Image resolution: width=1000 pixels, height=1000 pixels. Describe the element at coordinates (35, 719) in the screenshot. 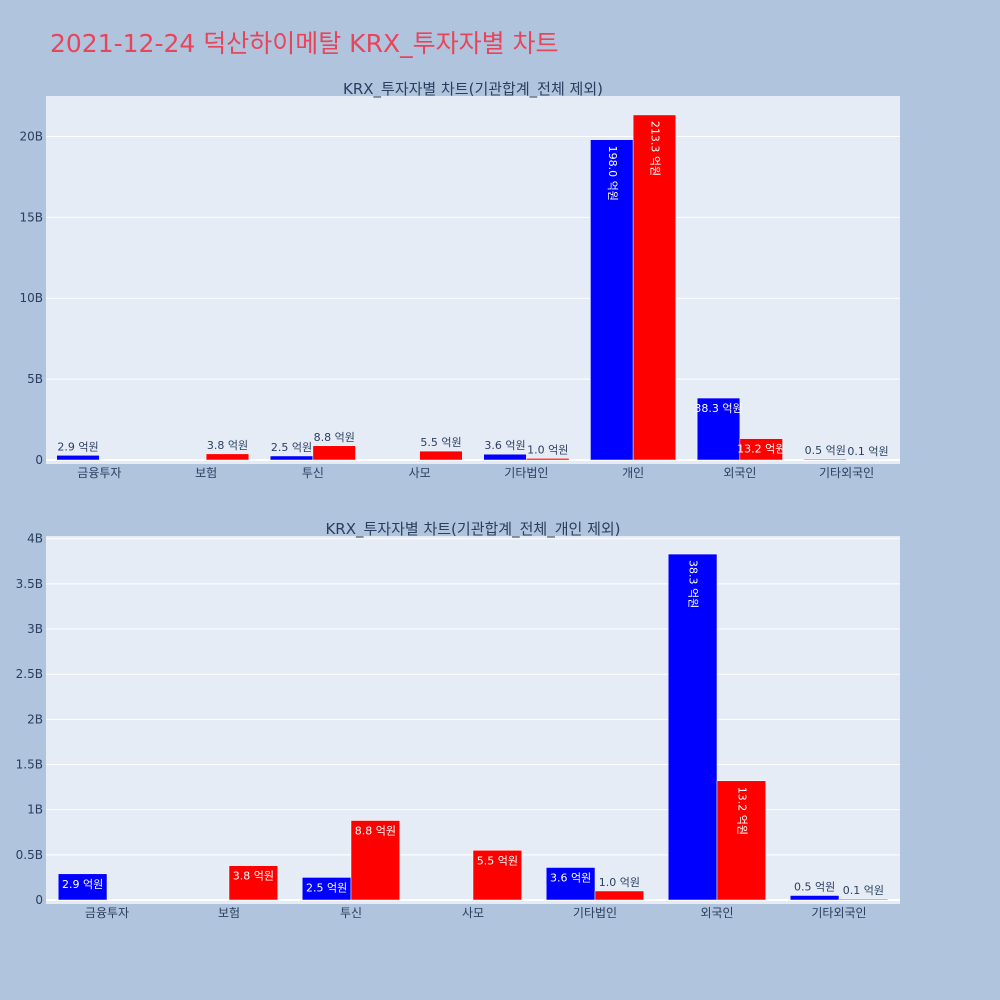

I see `y-tick-label: 2B` at that location.